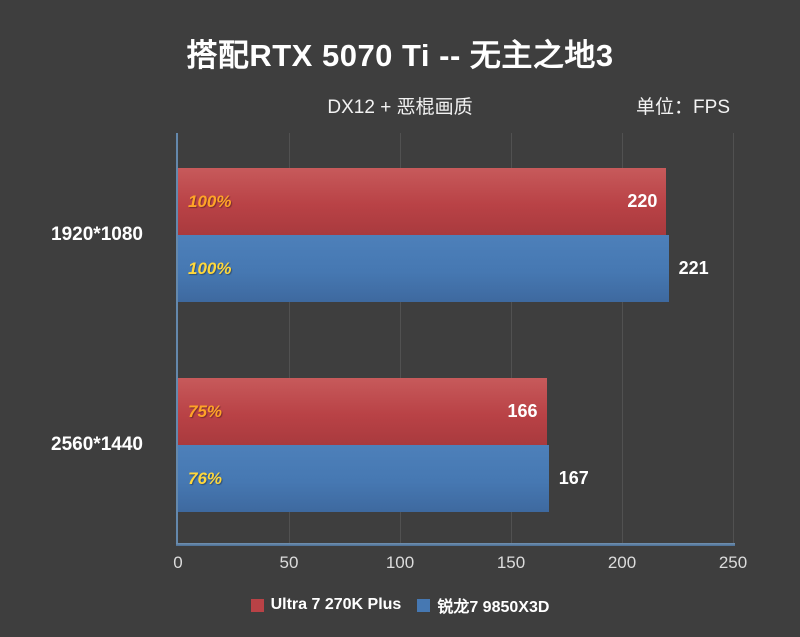  I want to click on bar-pct-label: 75%, so click(205, 411).